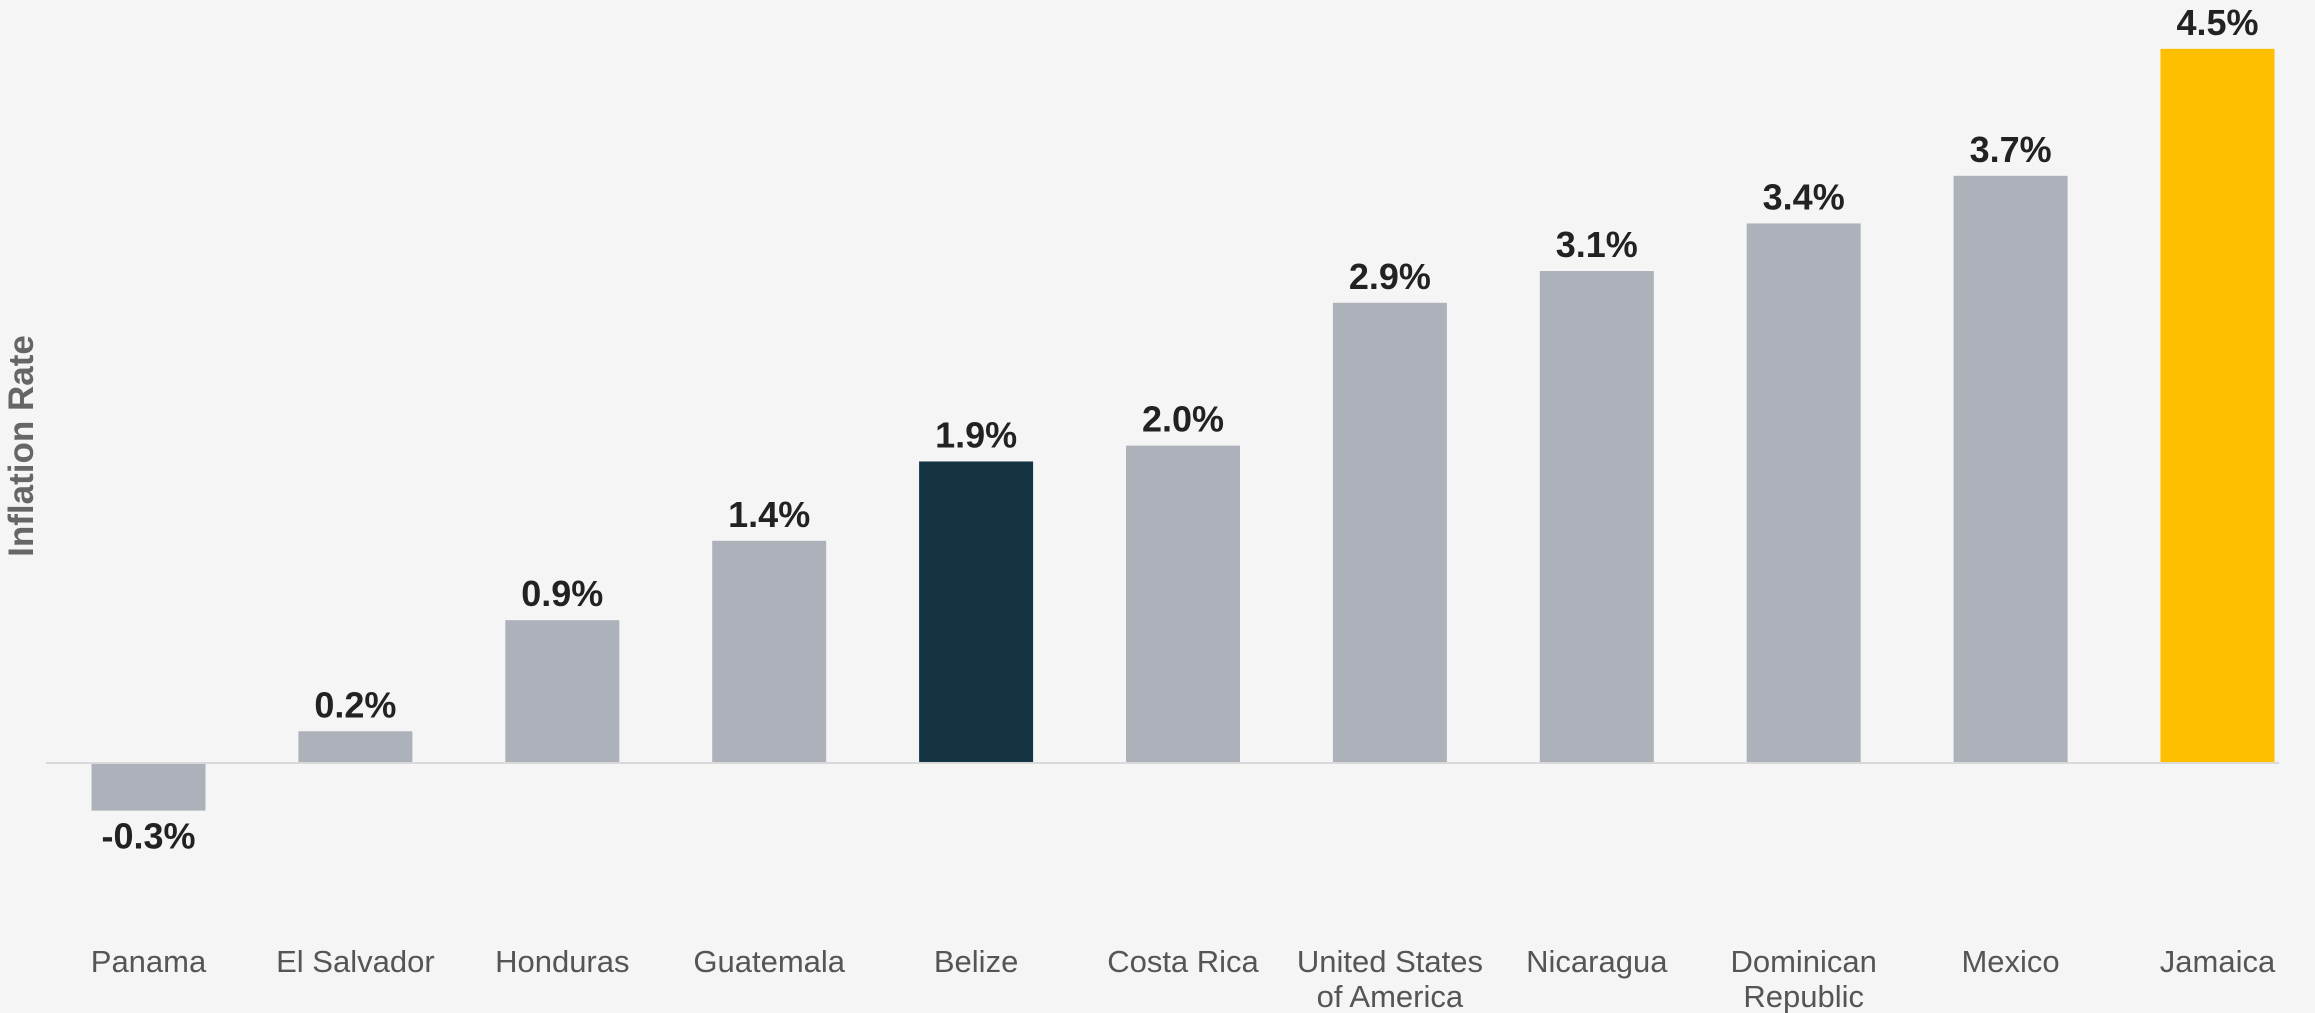 The height and width of the screenshot is (1013, 2315). What do you see at coordinates (1803, 996) in the screenshot?
I see `category-label: Republic` at bounding box center [1803, 996].